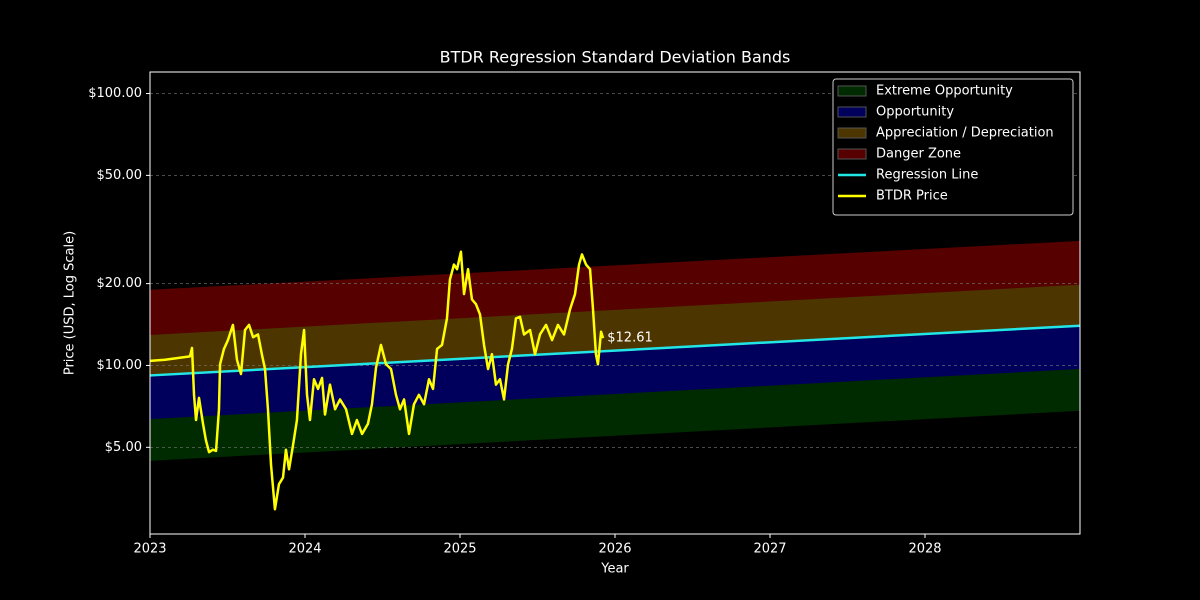 This screenshot has height=600, width=1200. What do you see at coordinates (630, 338) in the screenshot?
I see `annotation: $12.61` at bounding box center [630, 338].